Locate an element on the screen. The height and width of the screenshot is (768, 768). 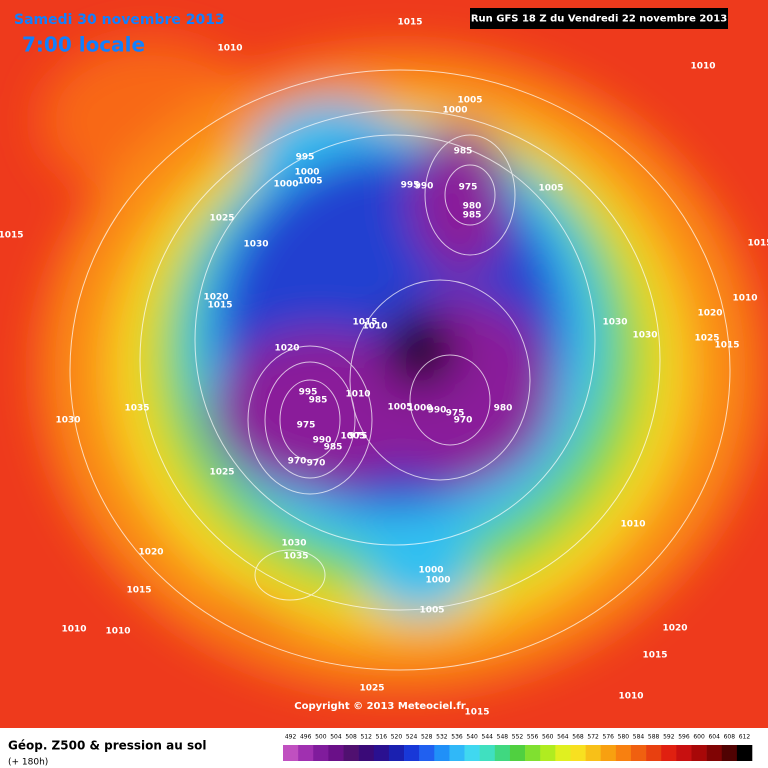
scale-label: 576 is located at coordinates (609, 737).